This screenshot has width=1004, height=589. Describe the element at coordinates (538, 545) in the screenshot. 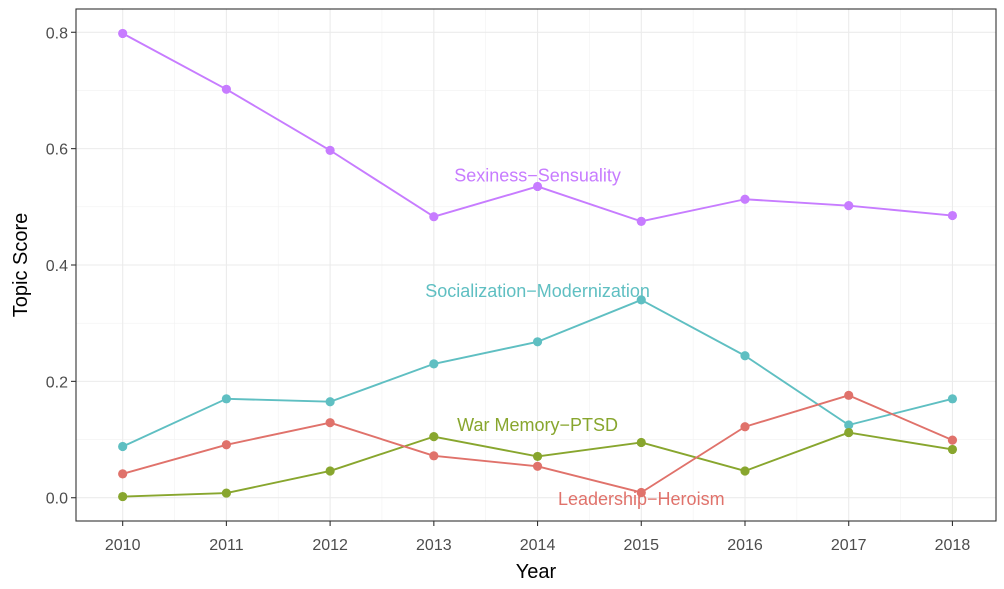

I see `x-tick-label: 2014` at that location.